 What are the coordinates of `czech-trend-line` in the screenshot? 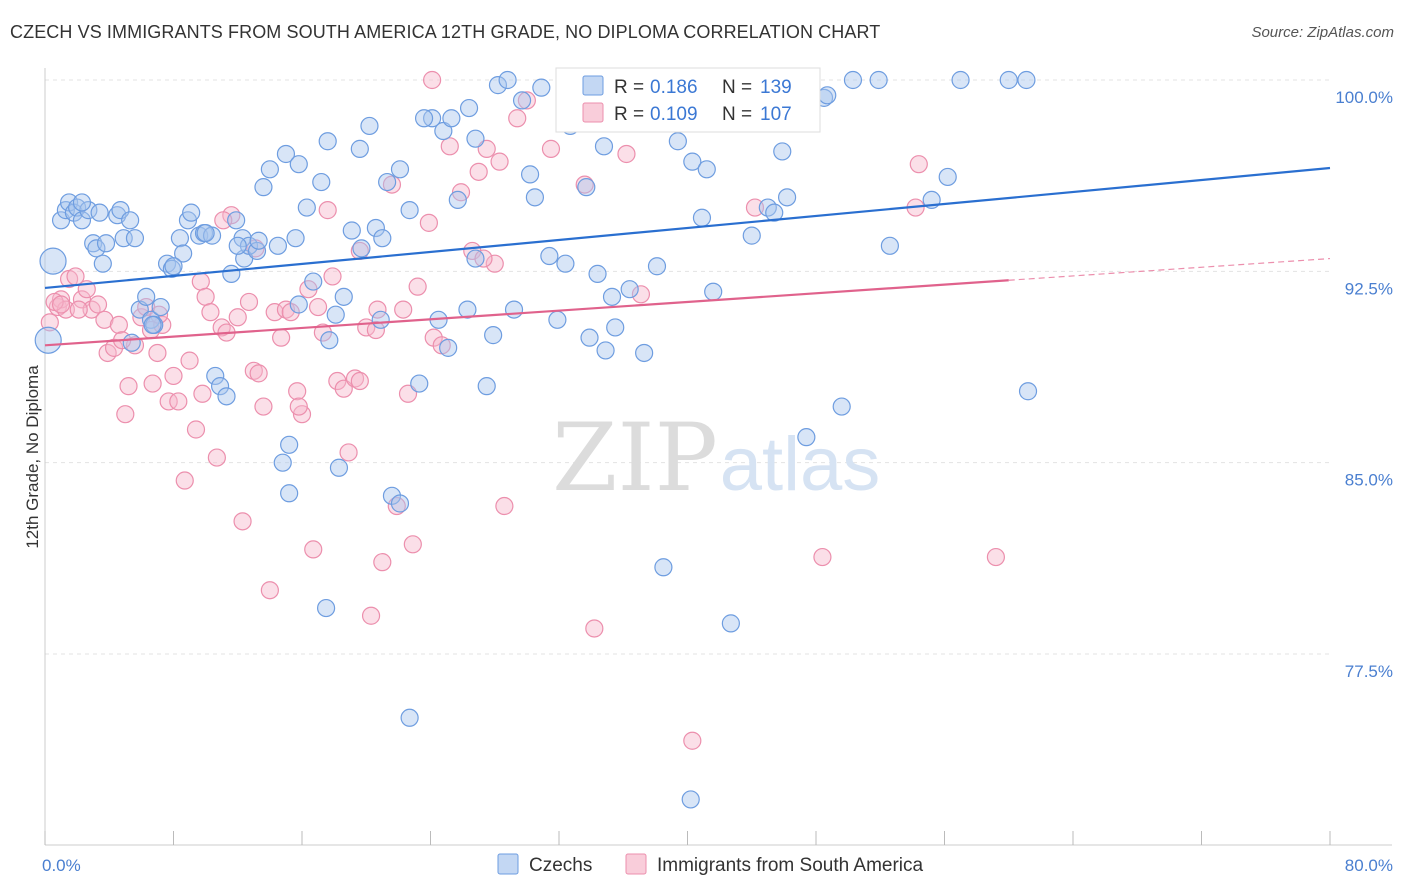 It's located at (687, 228).